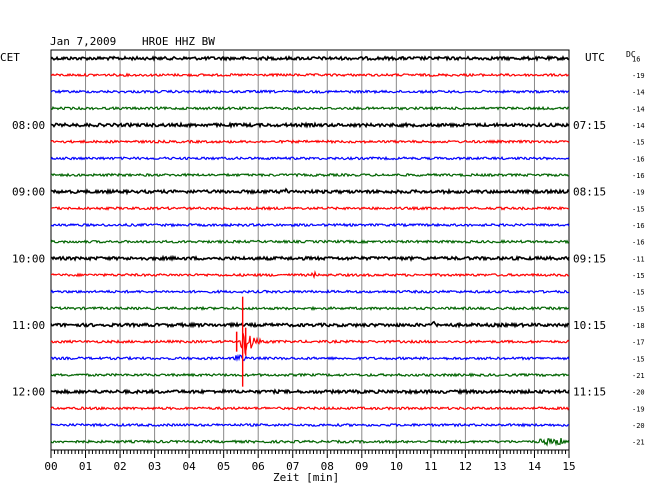 The height and width of the screenshot is (494, 650). What do you see at coordinates (631, 54) in the screenshot?
I see `dc-header-label: DC` at bounding box center [631, 54].